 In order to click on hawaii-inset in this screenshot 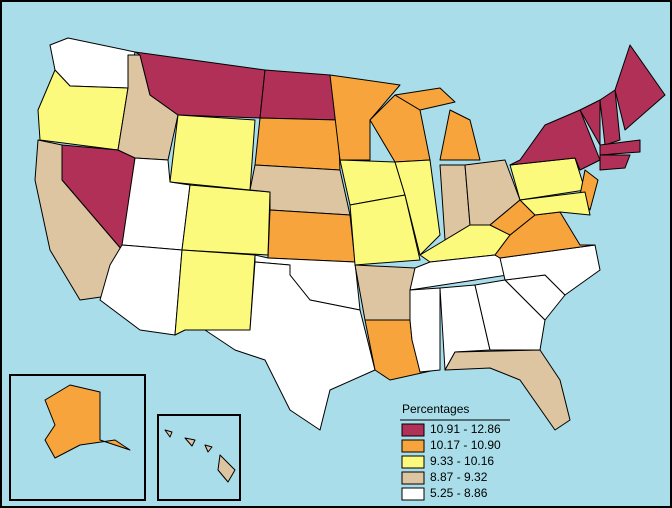, I will do `click(199, 457)`.